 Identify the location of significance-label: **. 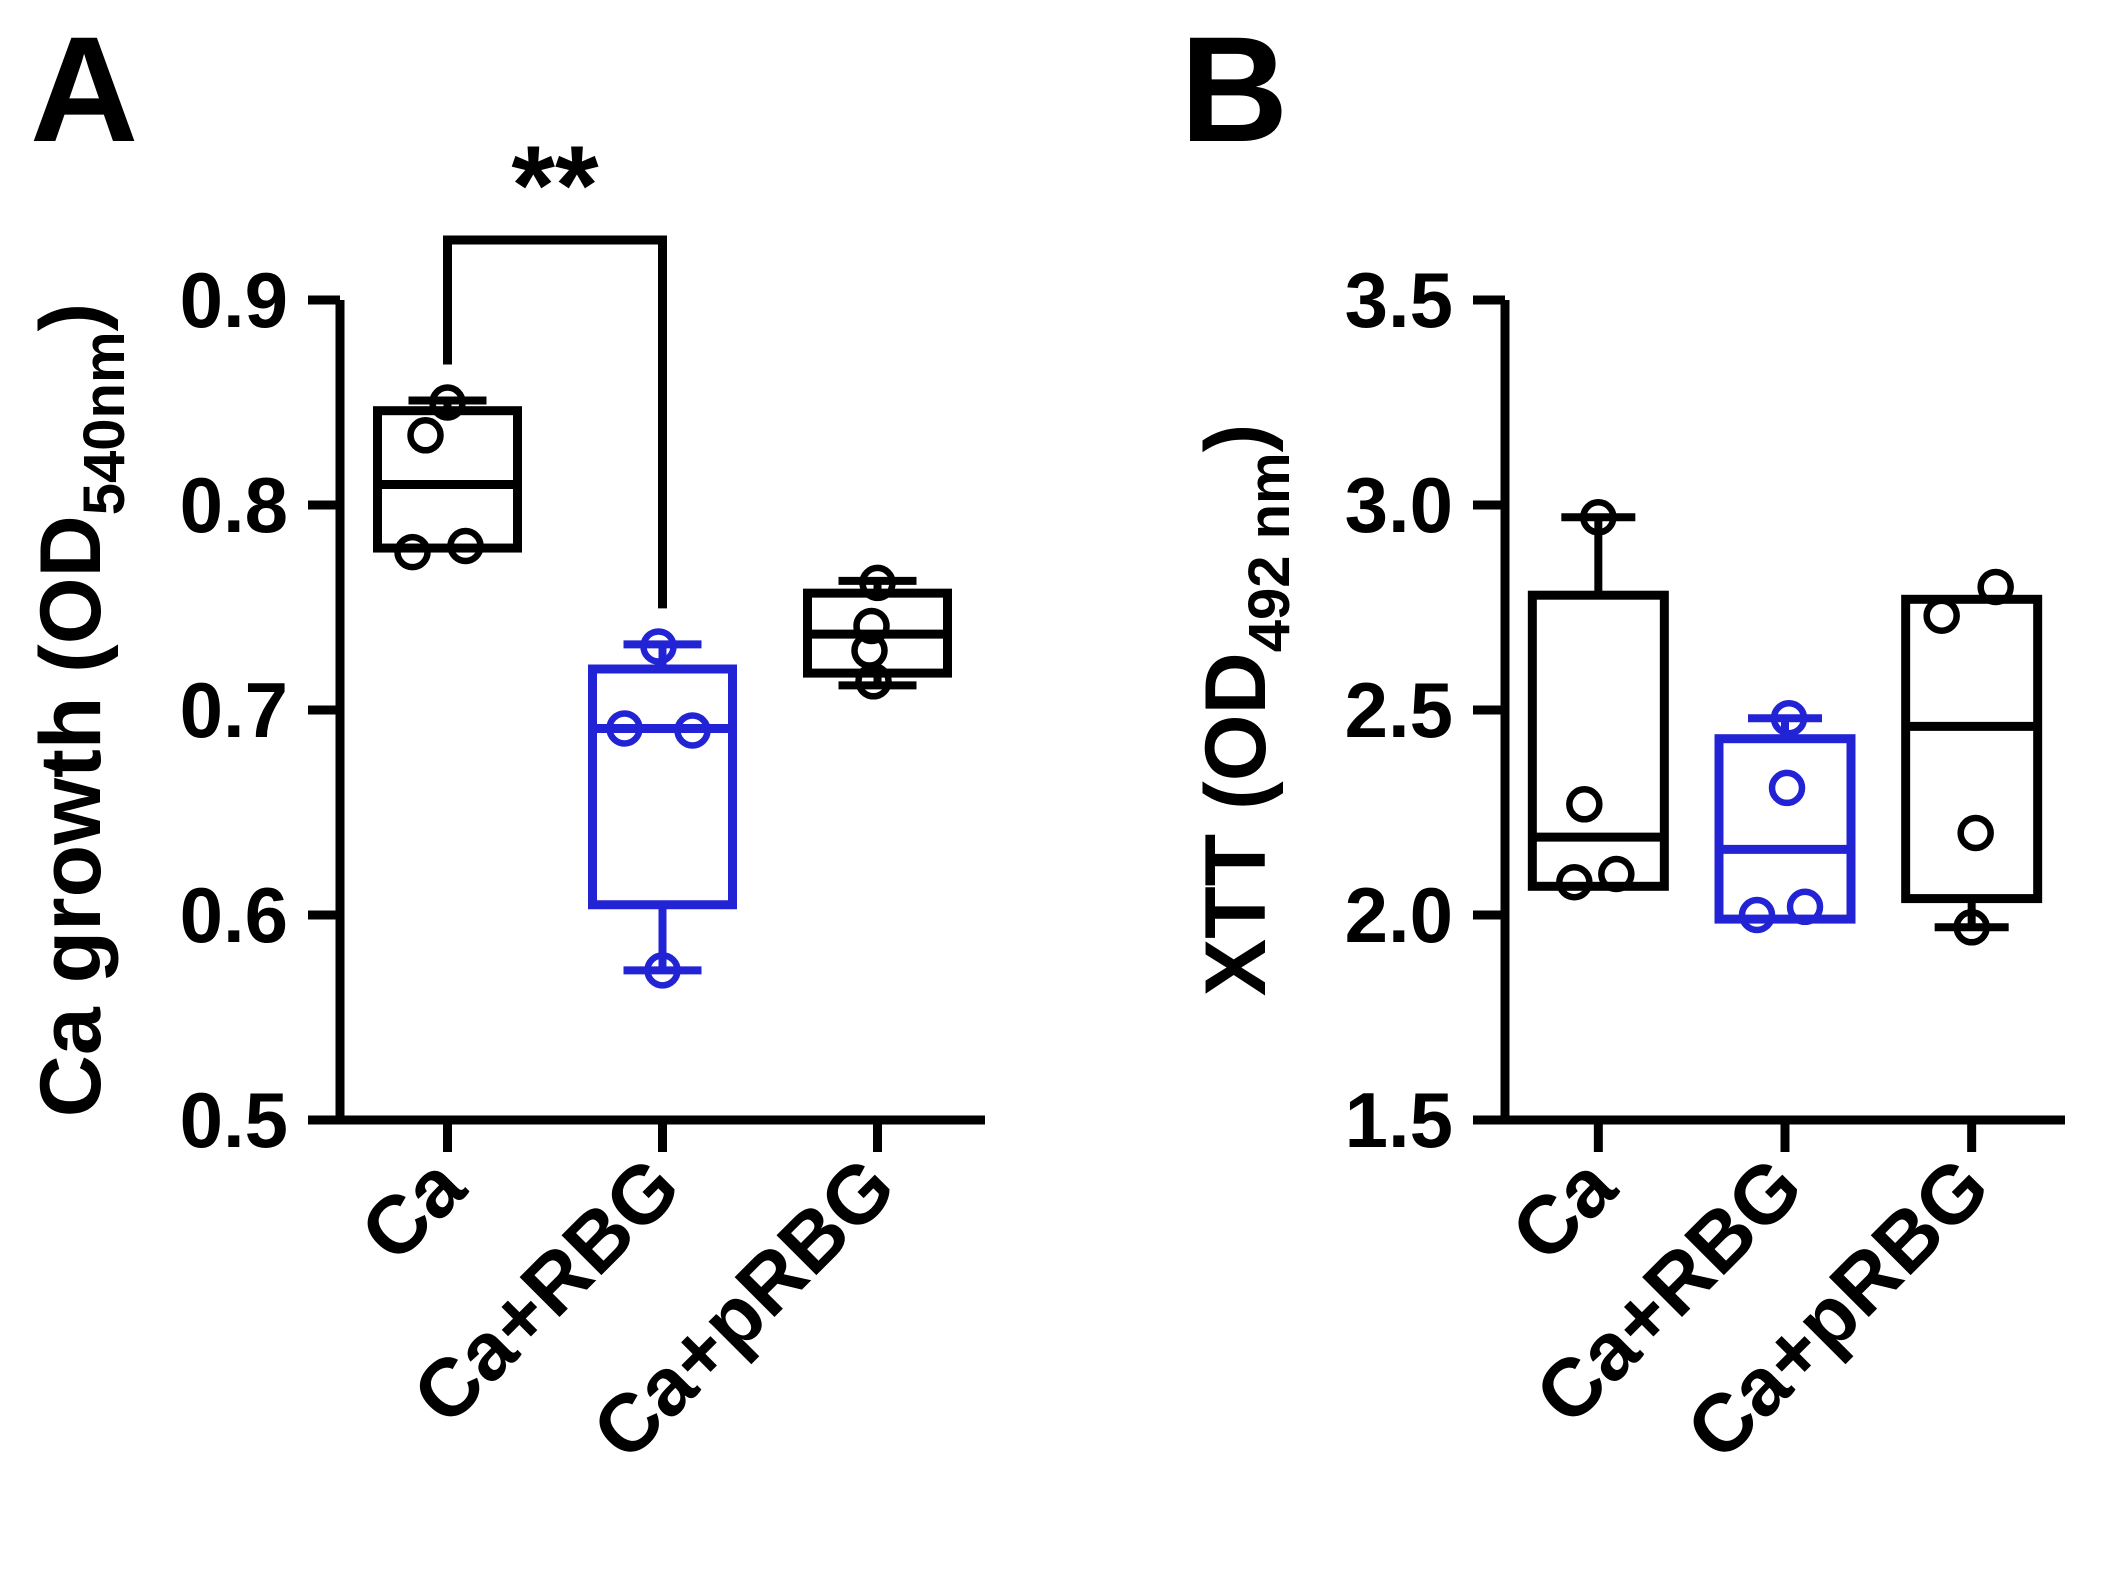
(555, 185).